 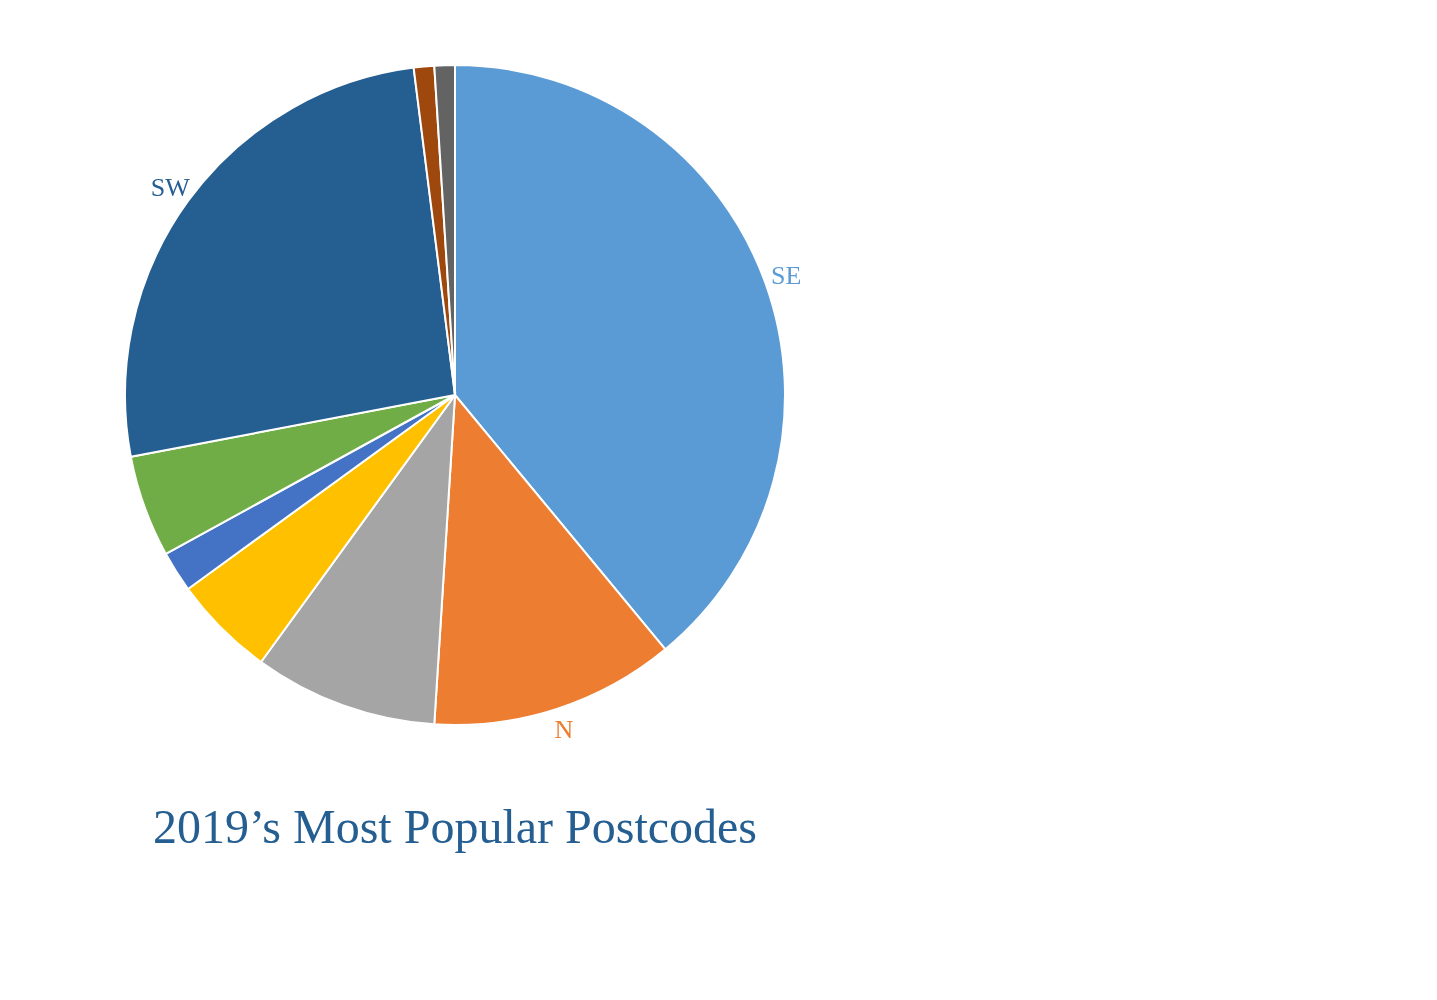 I want to click on slice-label: SE, so click(x=786, y=275).